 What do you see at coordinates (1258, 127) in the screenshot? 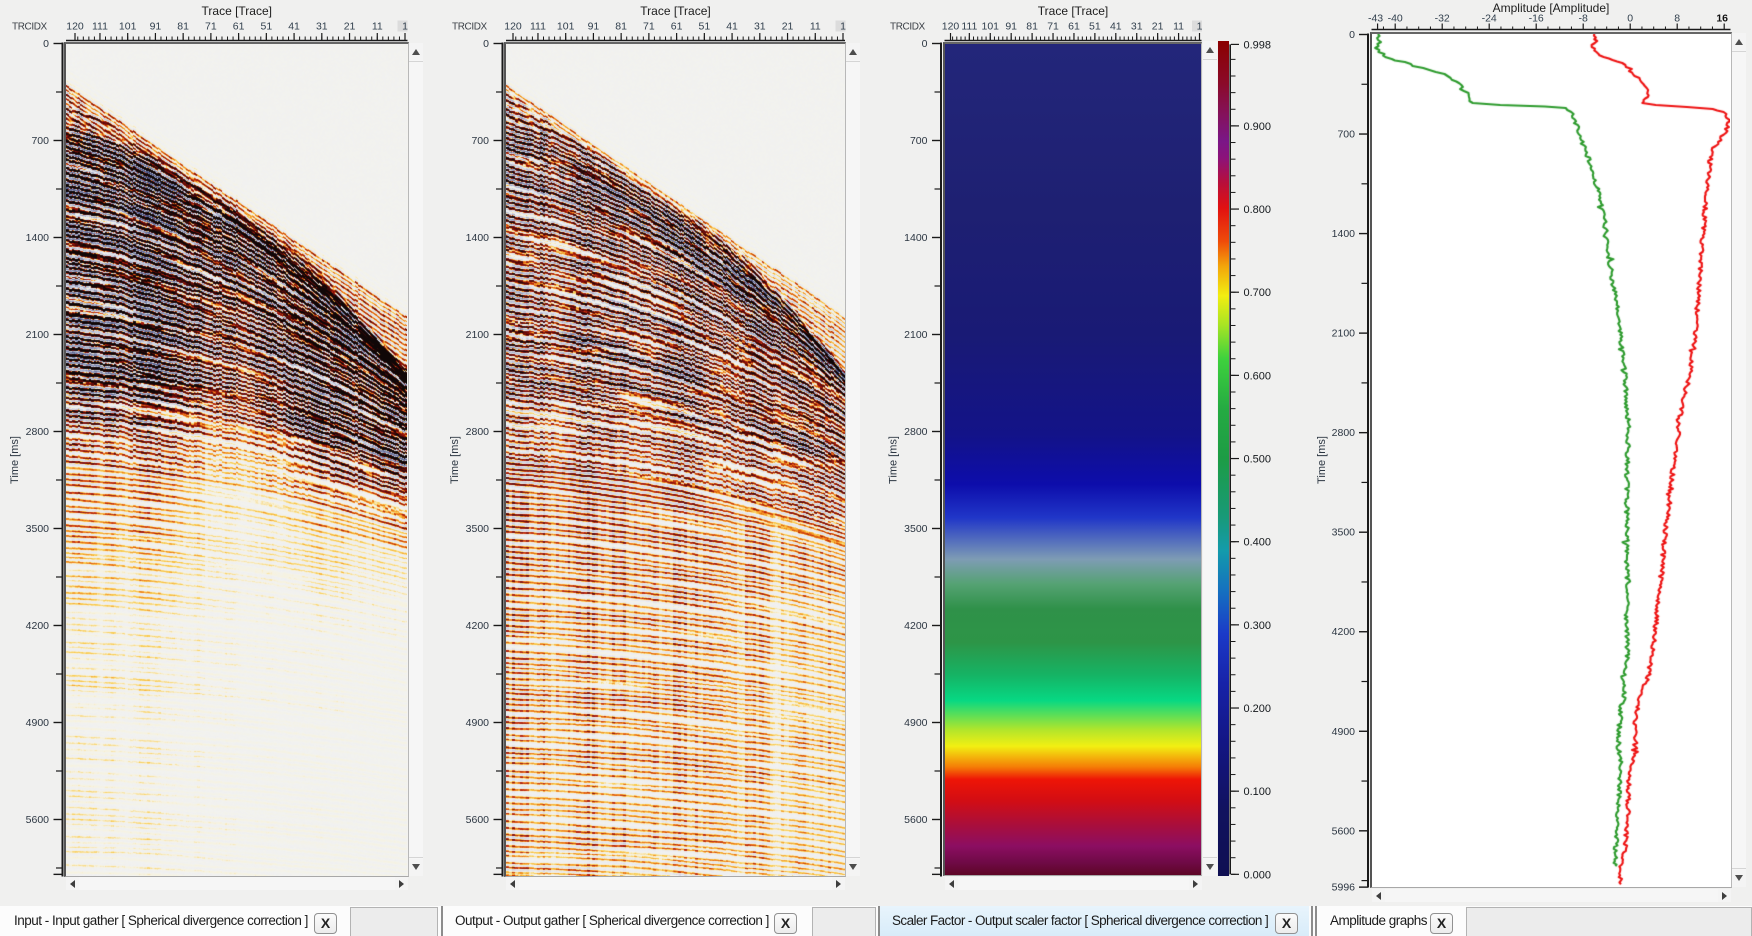
I see `svg-text: 0.900` at bounding box center [1258, 127].